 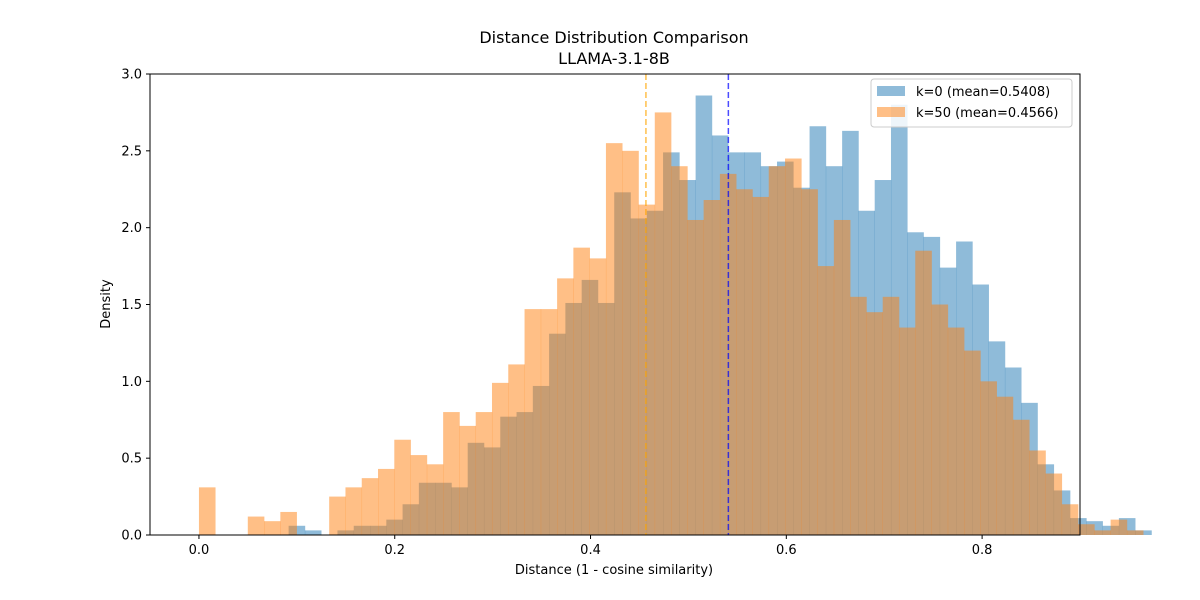 I want to click on x-axis-label: Distance (1 - cosine similarity), so click(x=614, y=570).